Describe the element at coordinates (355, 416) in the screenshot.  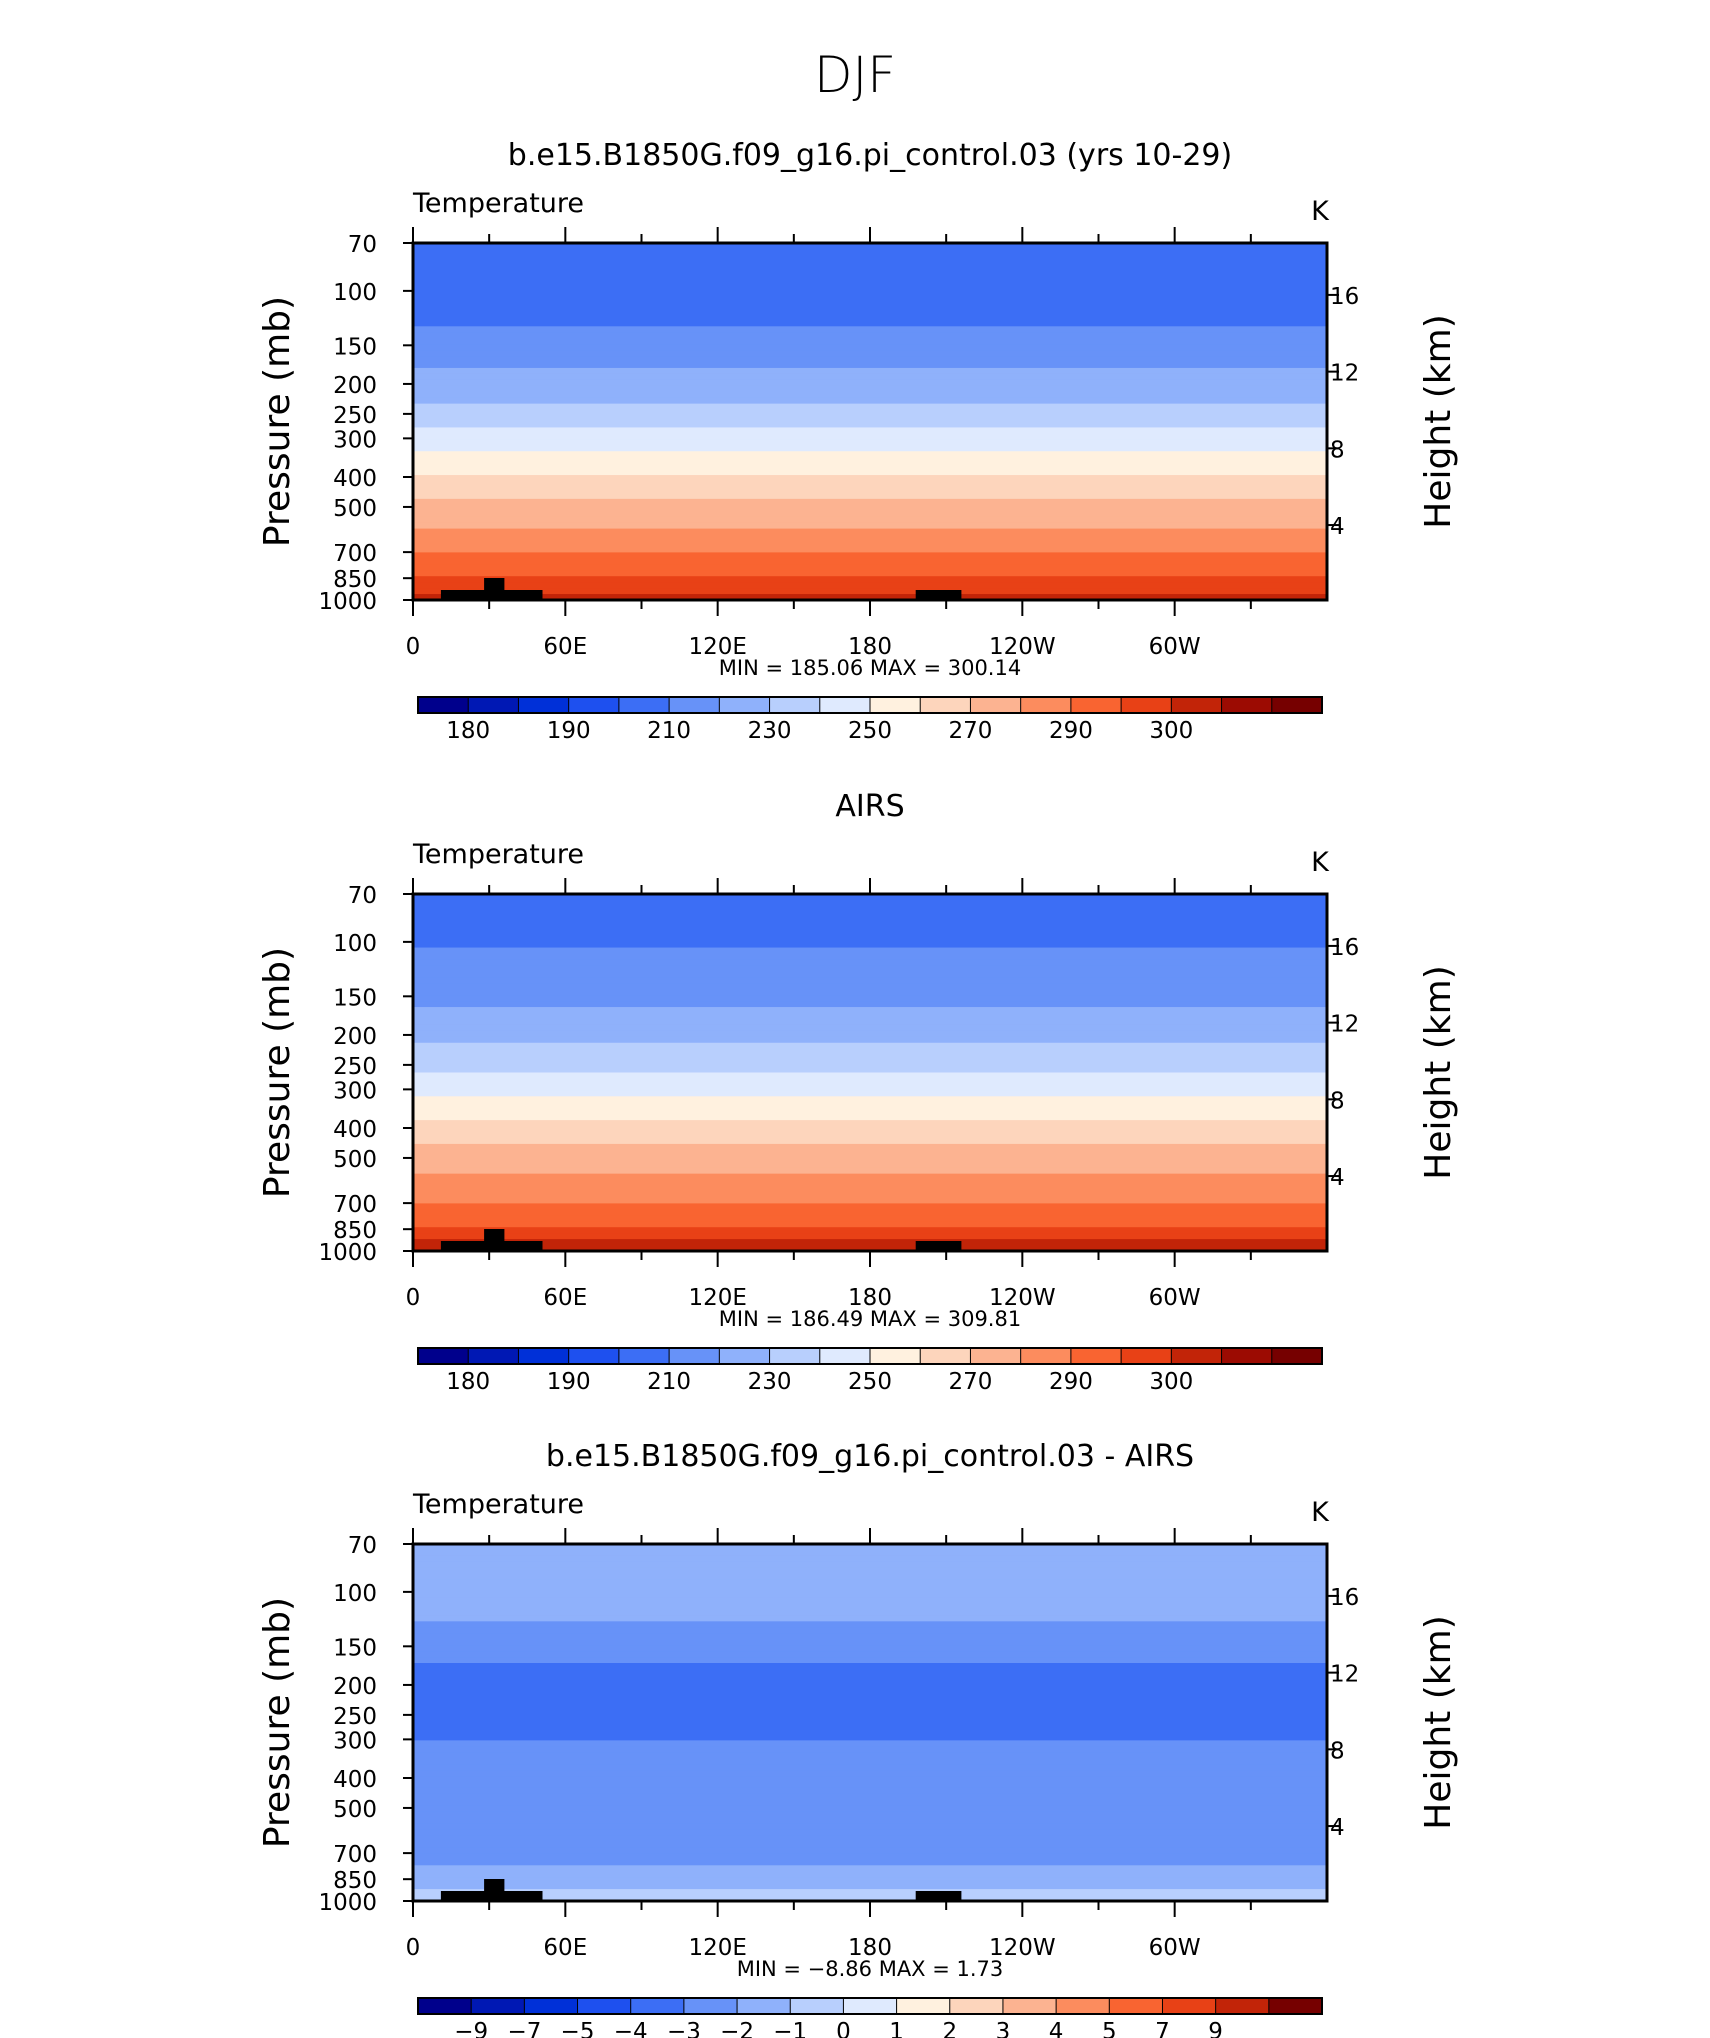
I see `y-tick-label: 250` at that location.